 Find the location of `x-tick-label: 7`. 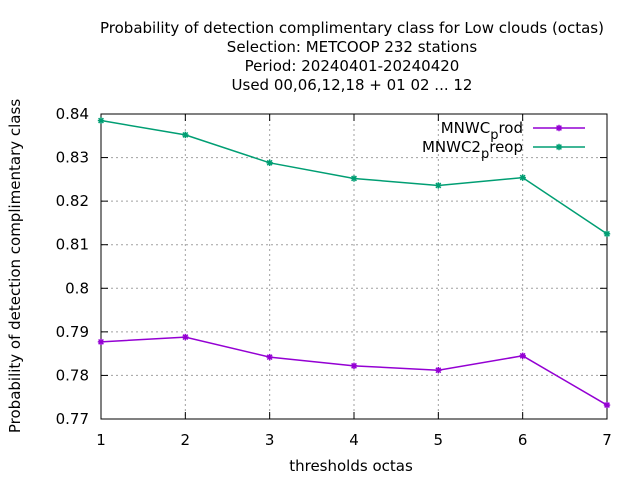

x-tick-label: 7 is located at coordinates (607, 440).